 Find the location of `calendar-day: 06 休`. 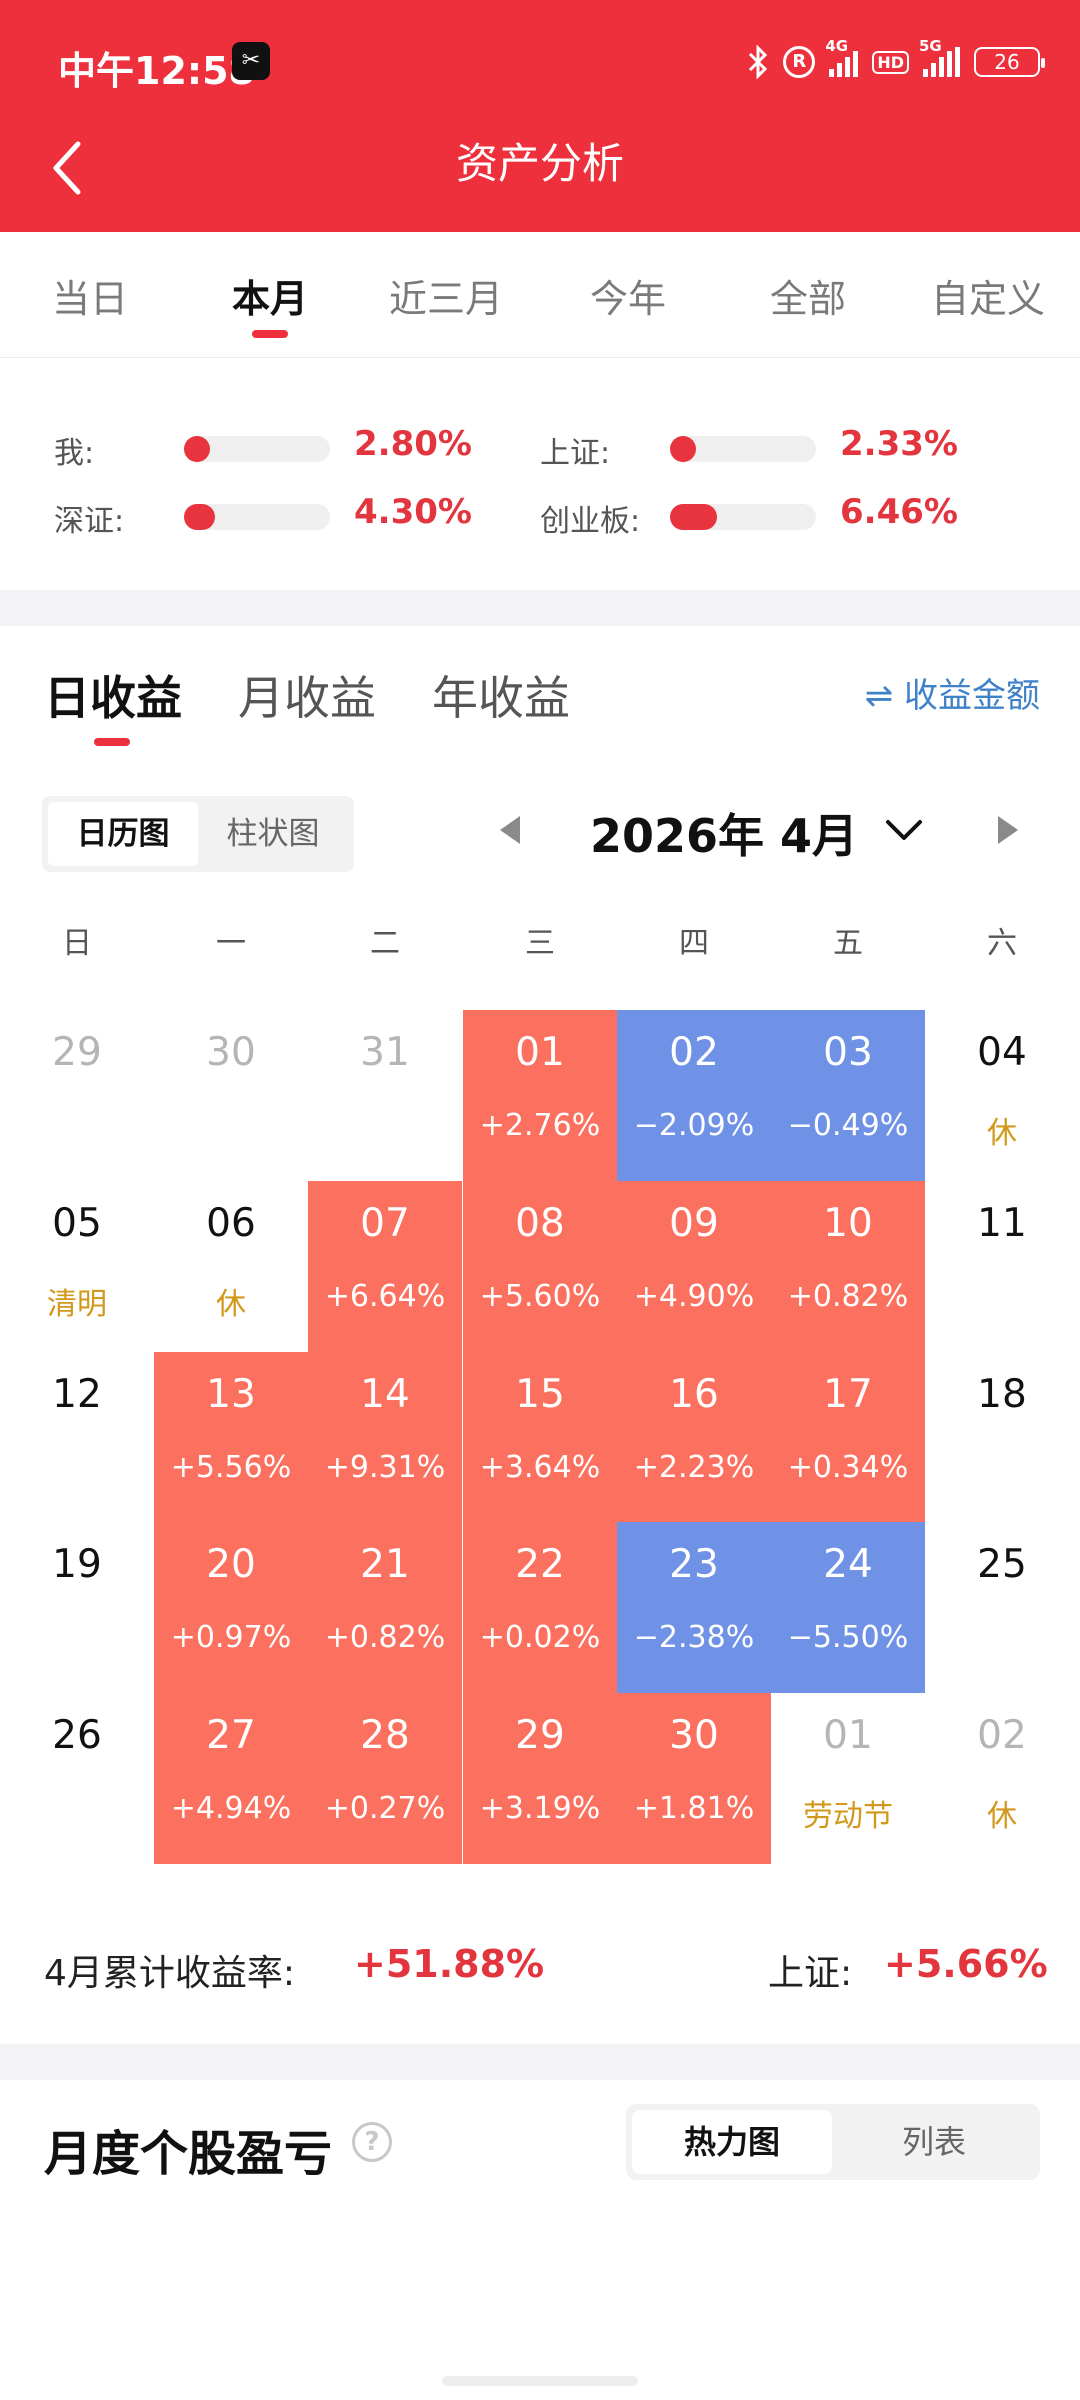

calendar-day: 06 休 is located at coordinates (231, 1266).